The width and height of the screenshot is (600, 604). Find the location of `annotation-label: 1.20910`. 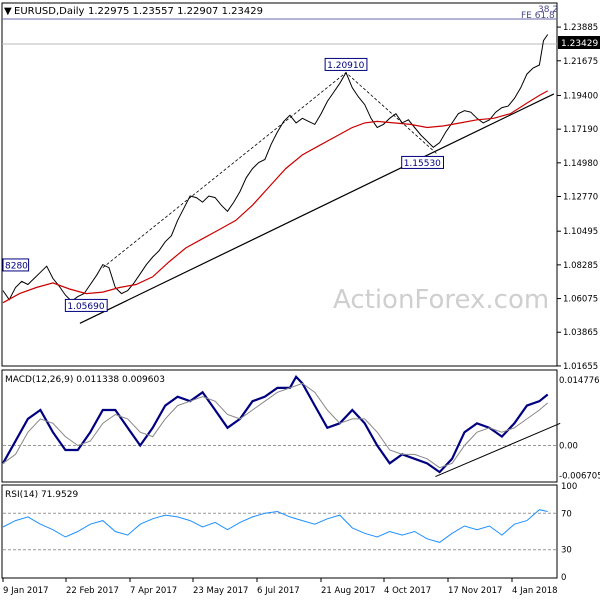

annotation-label: 1.20910 is located at coordinates (345, 66).